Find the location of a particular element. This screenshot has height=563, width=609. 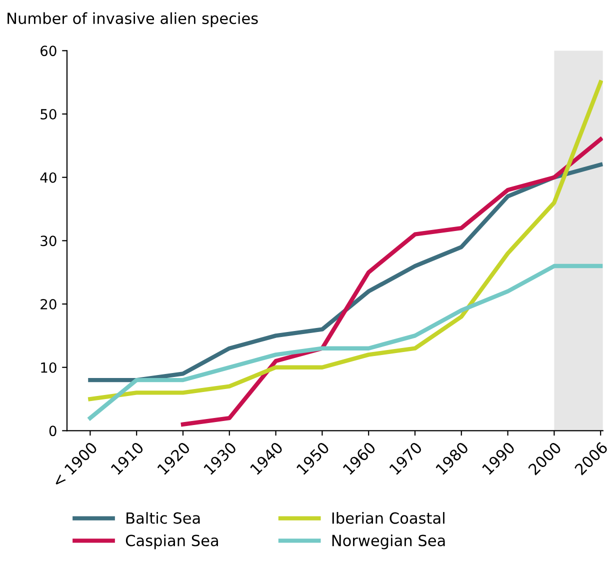

y-tick-label: 50 is located at coordinates (48, 114).